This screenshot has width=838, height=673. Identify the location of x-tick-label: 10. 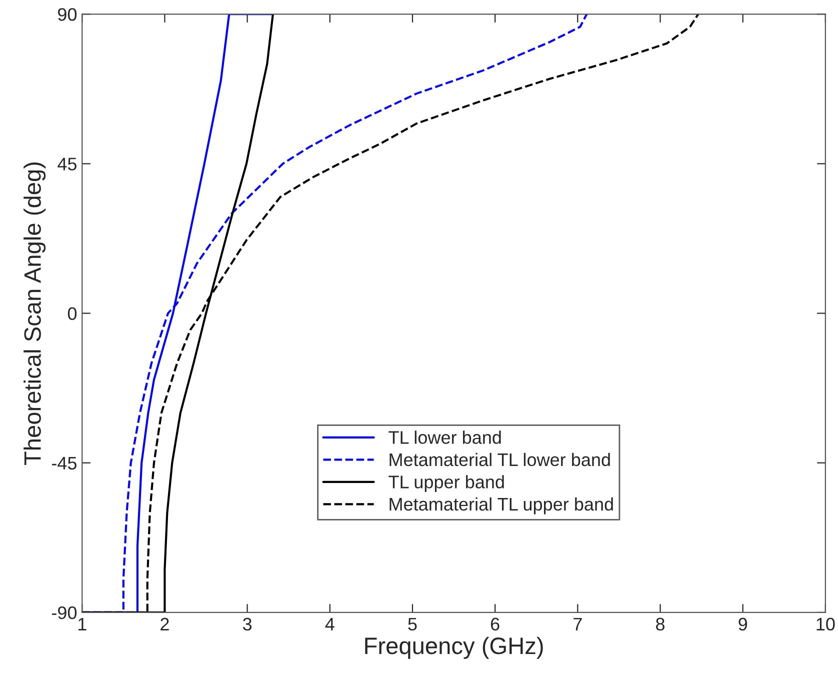
(825, 624).